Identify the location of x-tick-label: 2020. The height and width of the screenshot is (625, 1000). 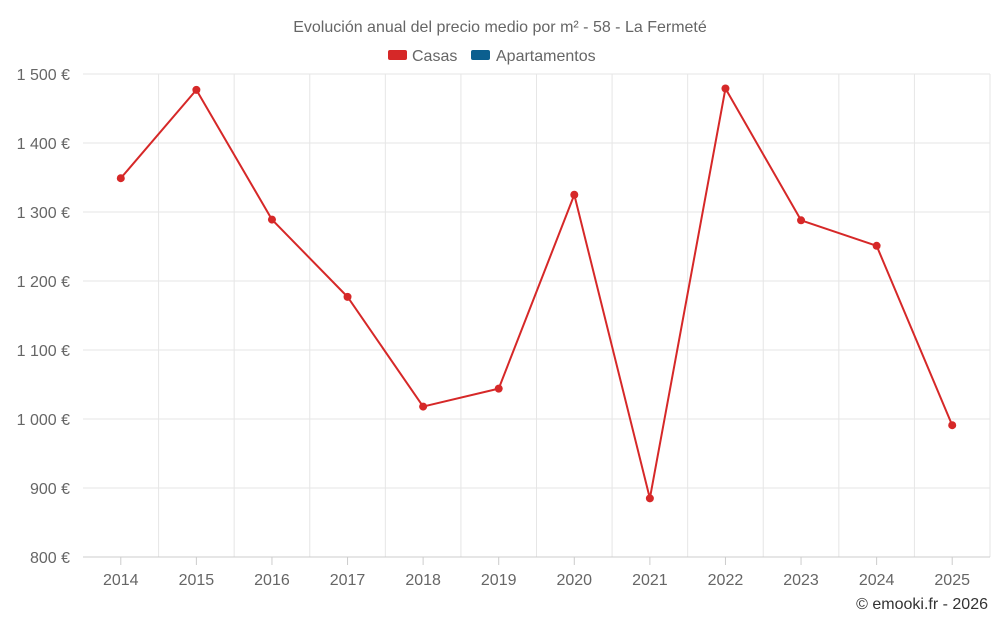
(574, 580).